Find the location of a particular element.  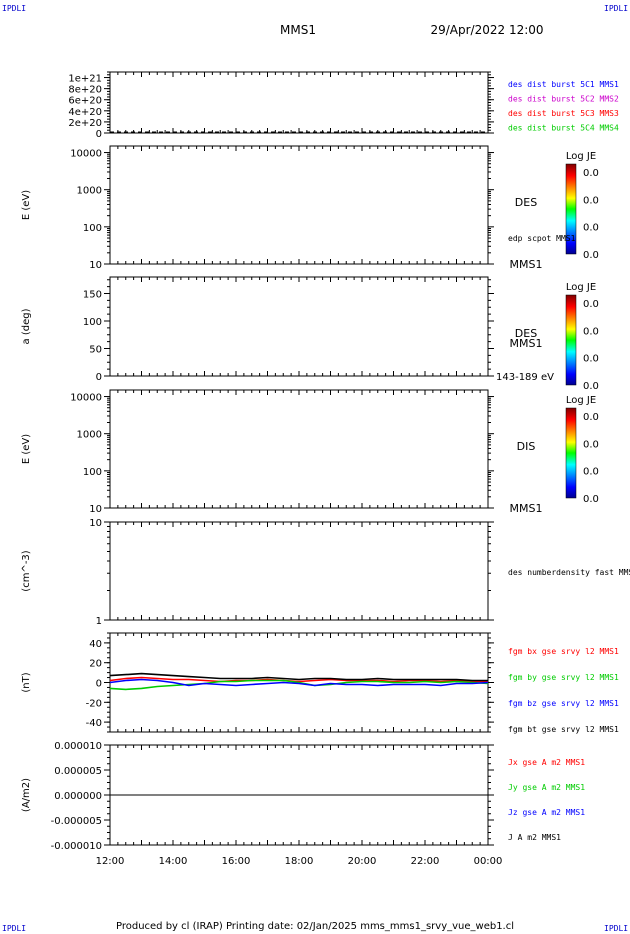

legend-entry: fgm bz gse srvy l2 MMS1 is located at coordinates (563, 703).